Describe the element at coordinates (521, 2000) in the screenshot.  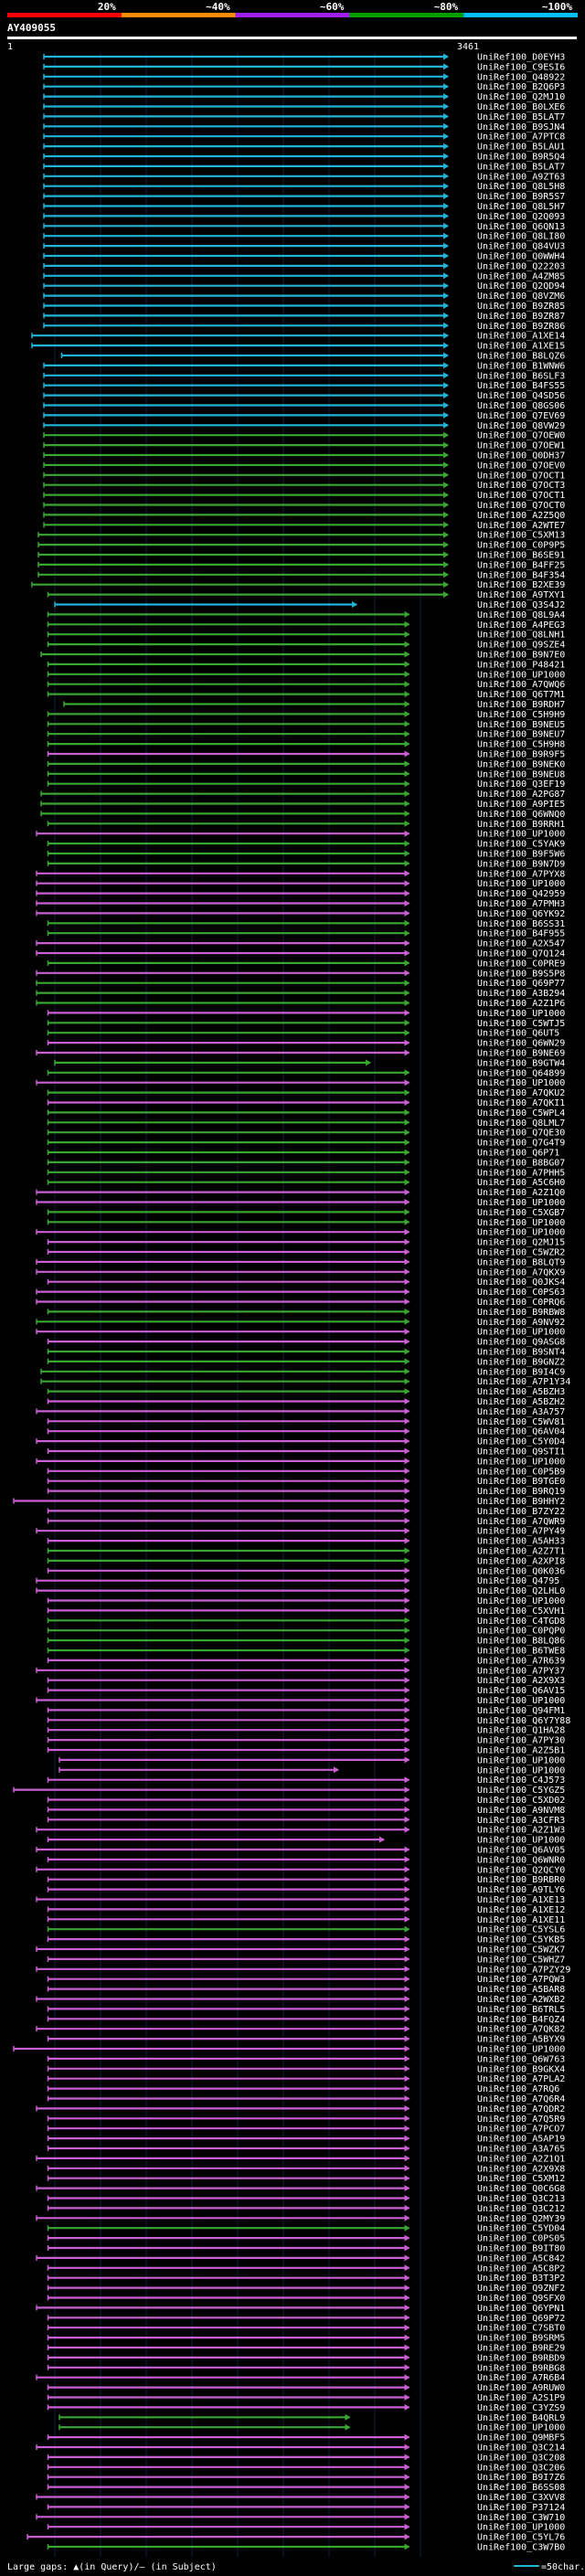
I see `hit-label: UniRef100_A2WXB2` at that location.